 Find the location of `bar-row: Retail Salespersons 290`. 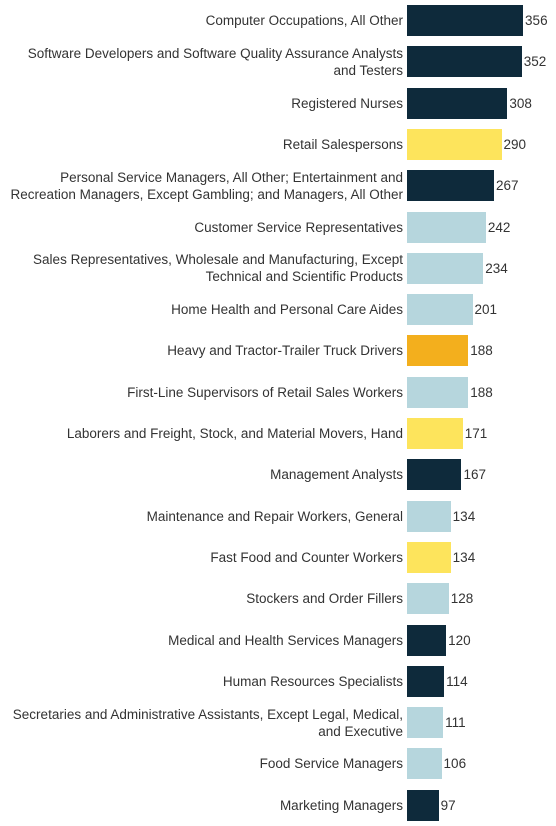

bar-row: Retail Salespersons 290 is located at coordinates (278, 144).